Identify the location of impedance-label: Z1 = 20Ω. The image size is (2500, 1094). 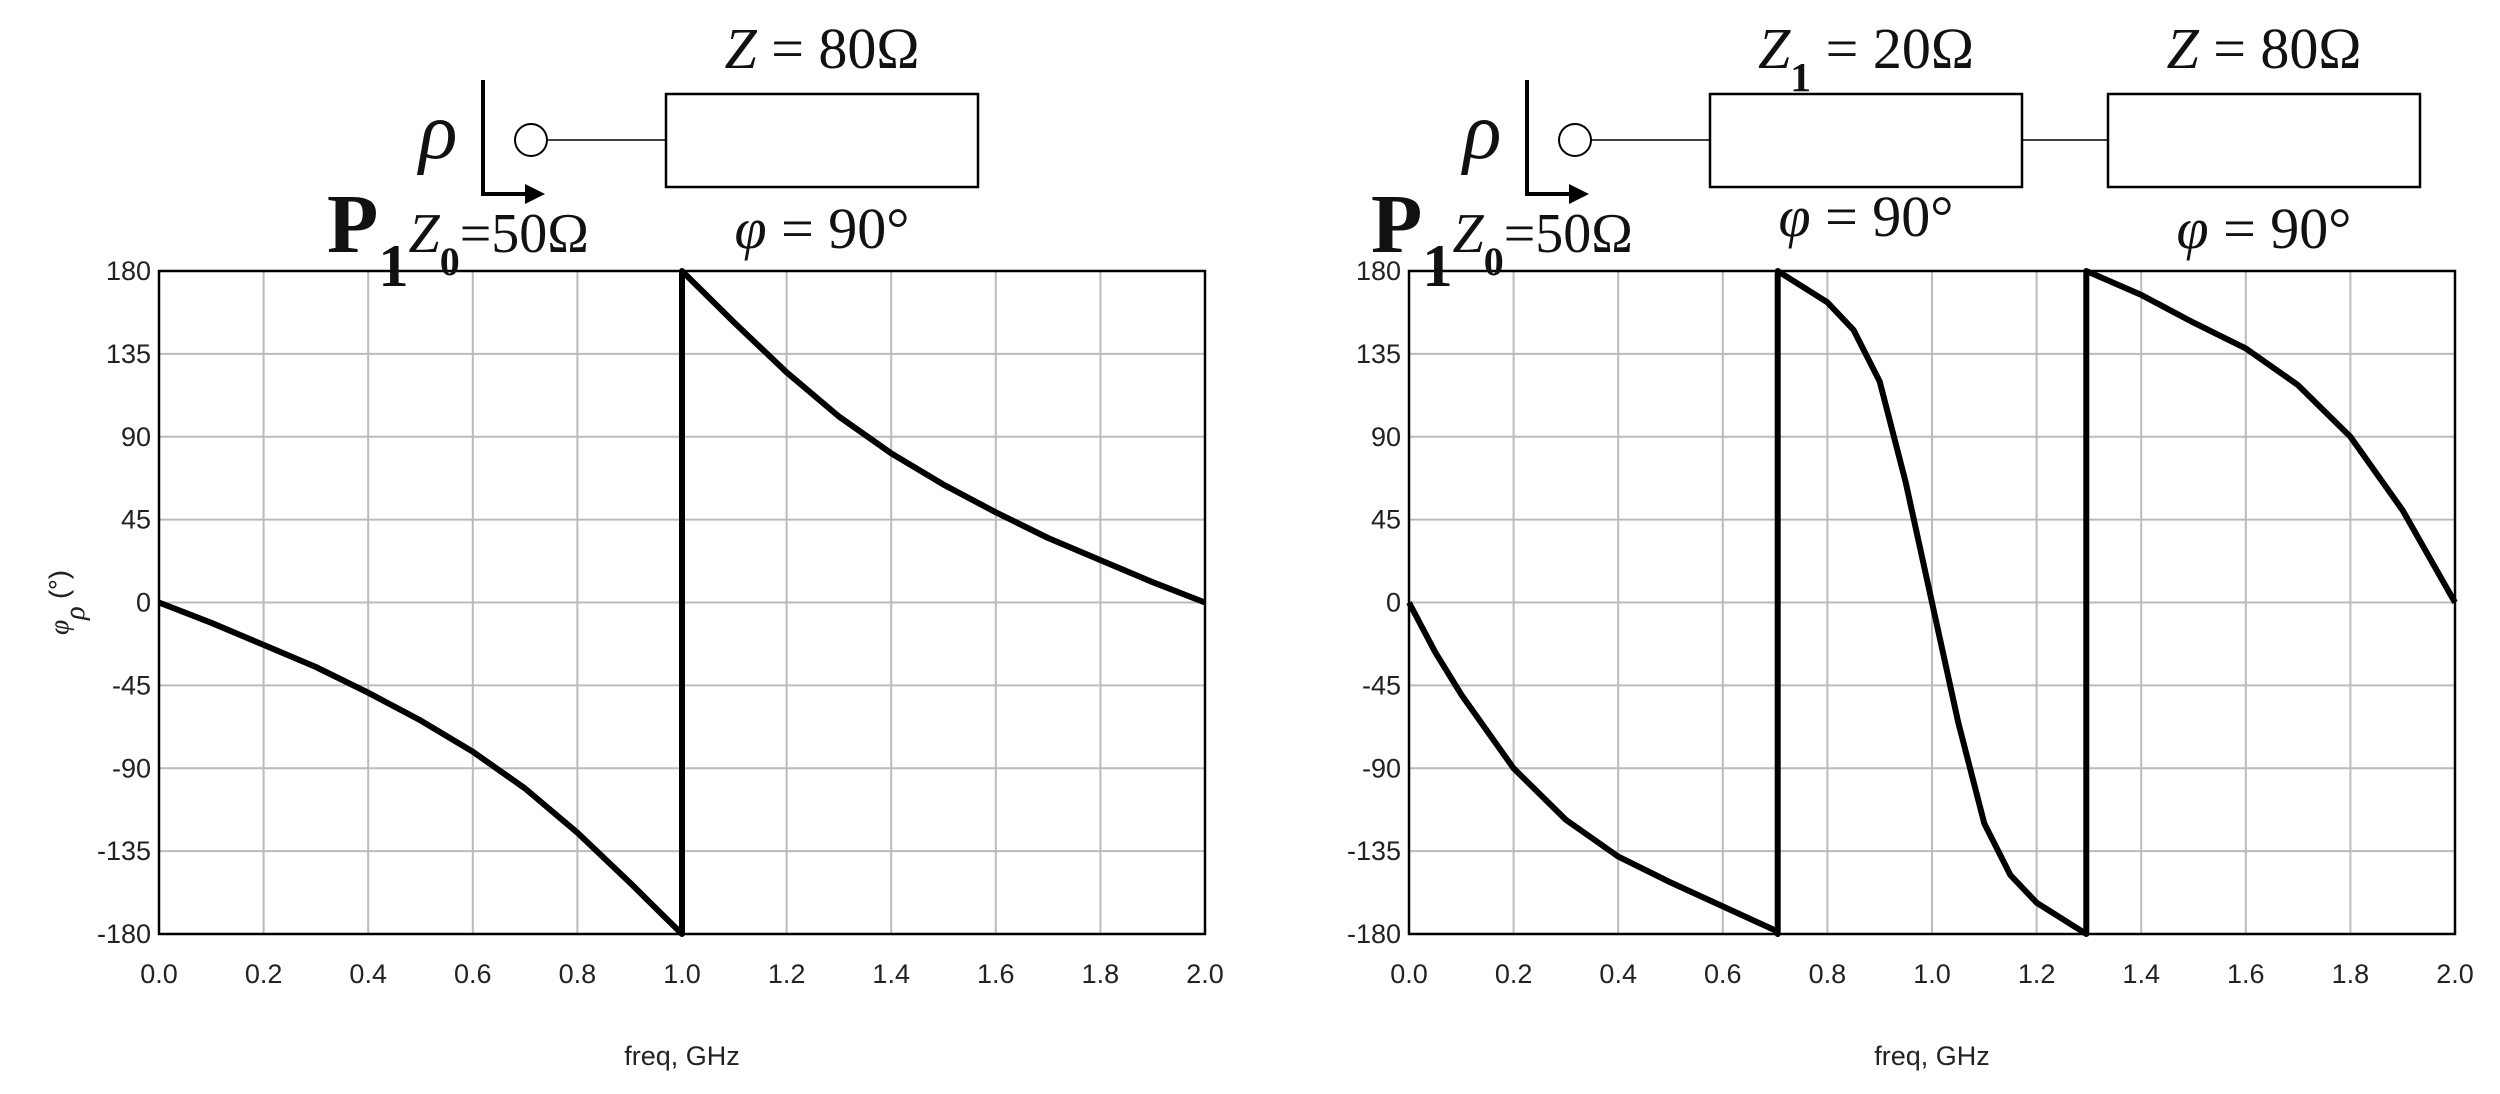
(1866, 58).